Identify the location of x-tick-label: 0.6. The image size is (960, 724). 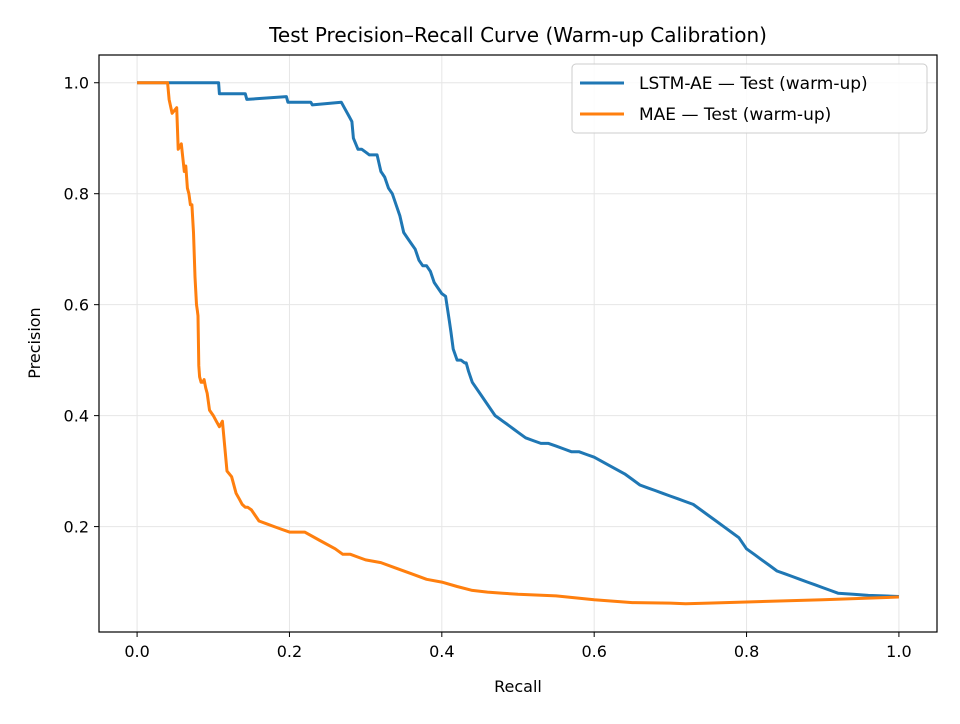
(593, 651).